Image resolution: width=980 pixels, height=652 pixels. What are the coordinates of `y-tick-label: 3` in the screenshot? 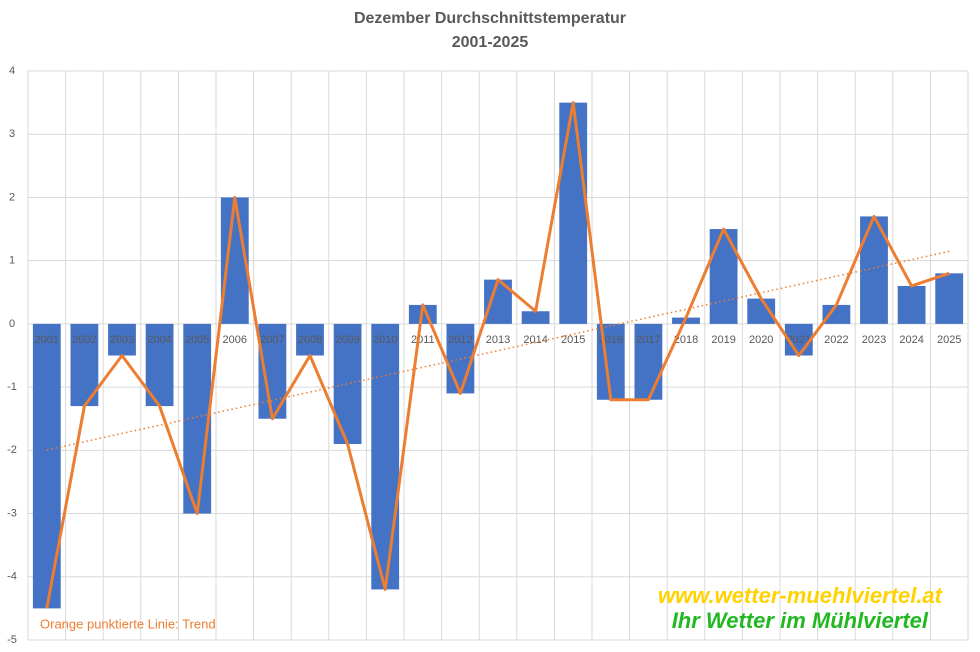 It's located at (12, 134).